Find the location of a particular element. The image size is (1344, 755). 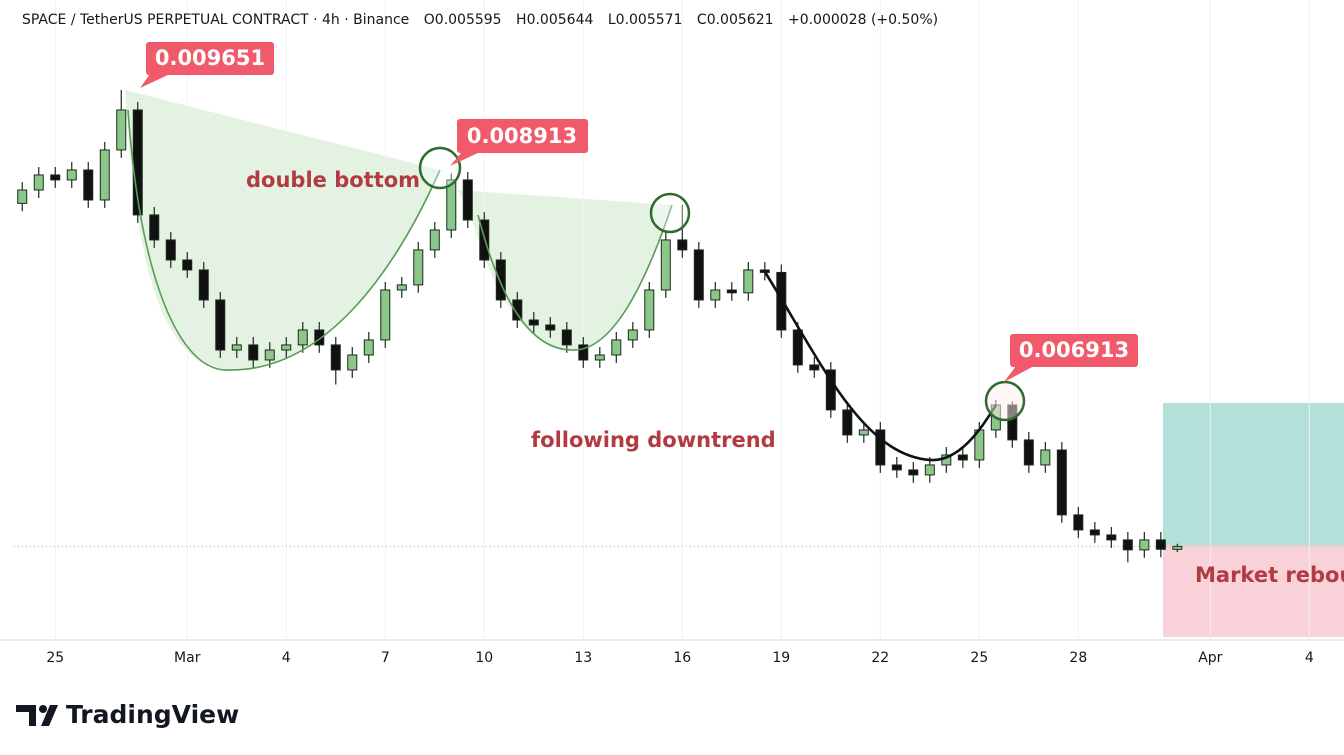

callout: 0.009651 is located at coordinates (207, 65).